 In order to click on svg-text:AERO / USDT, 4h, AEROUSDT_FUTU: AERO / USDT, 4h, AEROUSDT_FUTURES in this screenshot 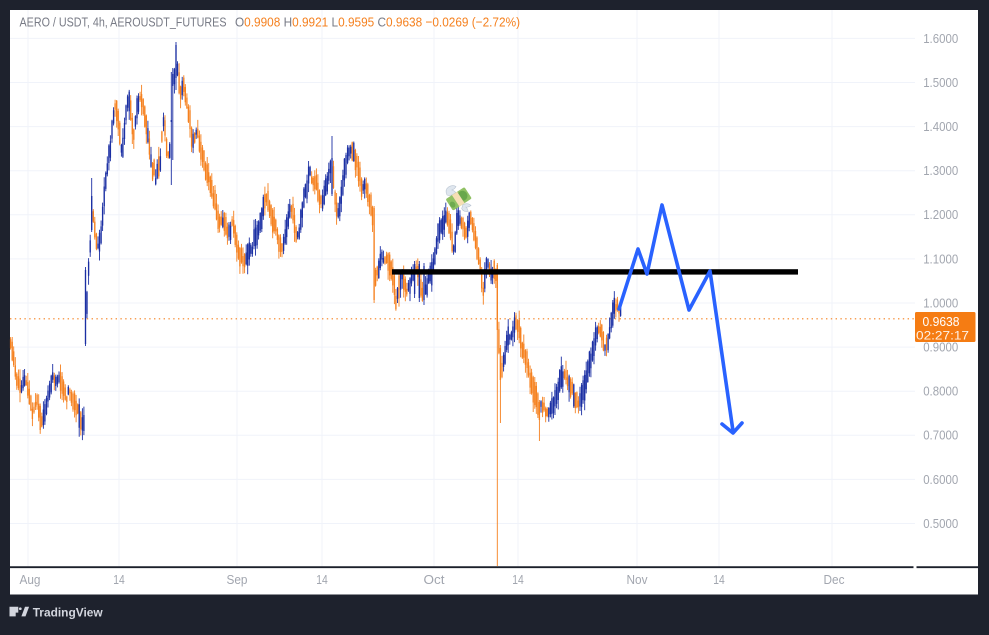, I will do `click(123, 22)`.